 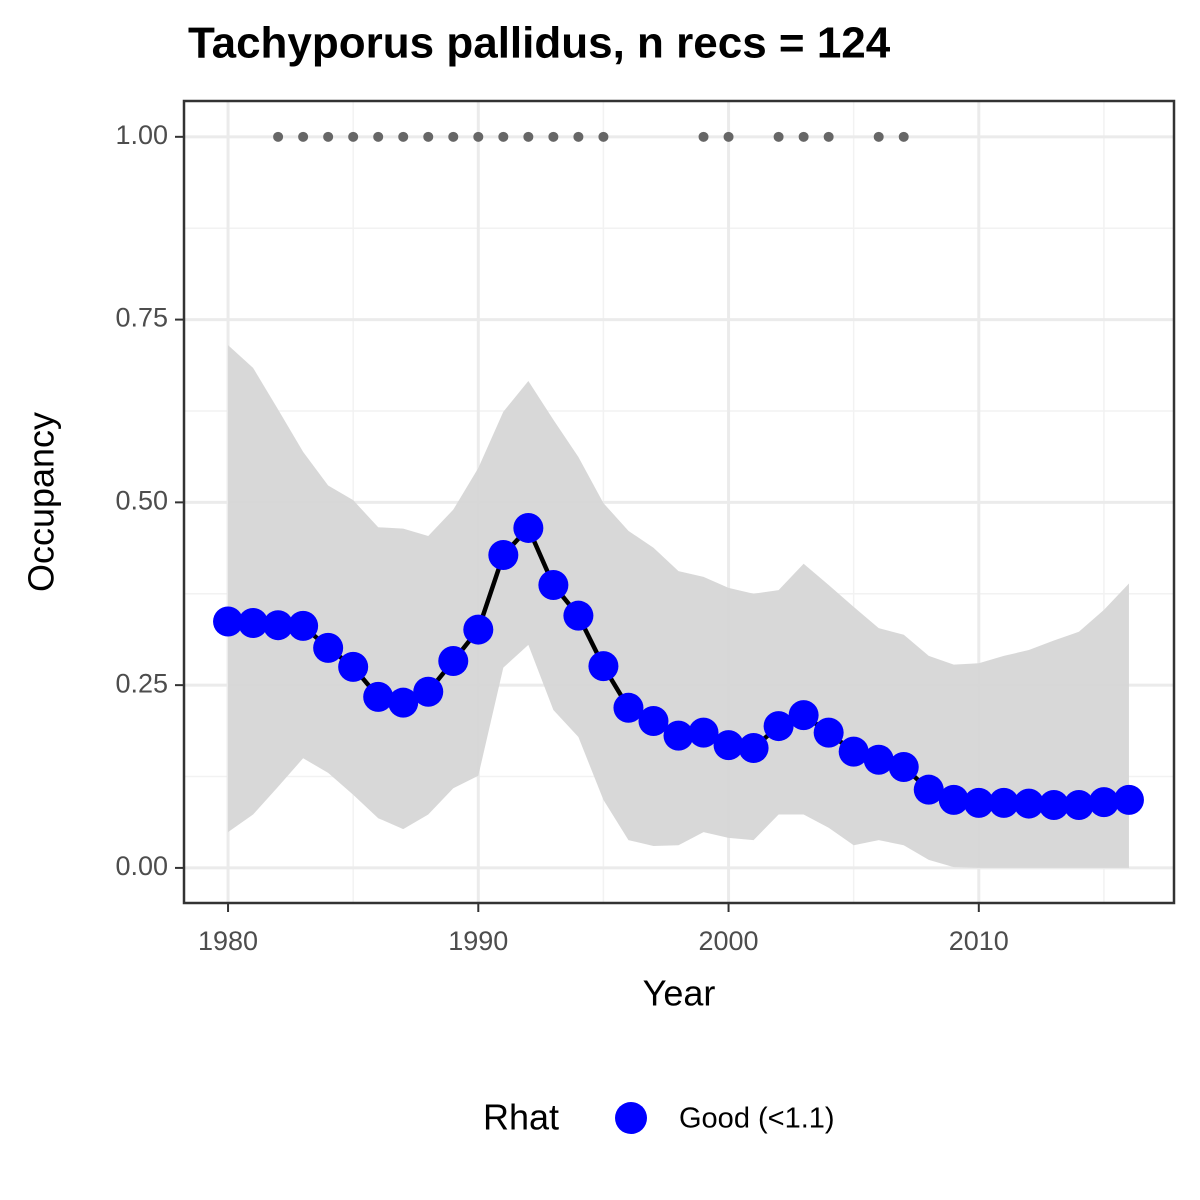 I want to click on x-tick-label: 2010, so click(x=979, y=941).